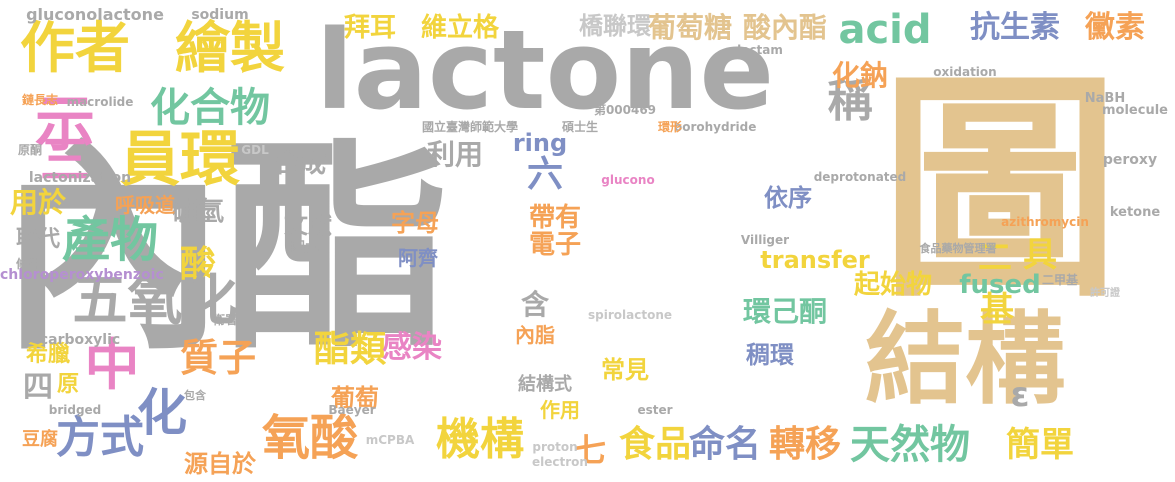  I want to click on word: 國立臺灣師範大學, so click(469, 127).